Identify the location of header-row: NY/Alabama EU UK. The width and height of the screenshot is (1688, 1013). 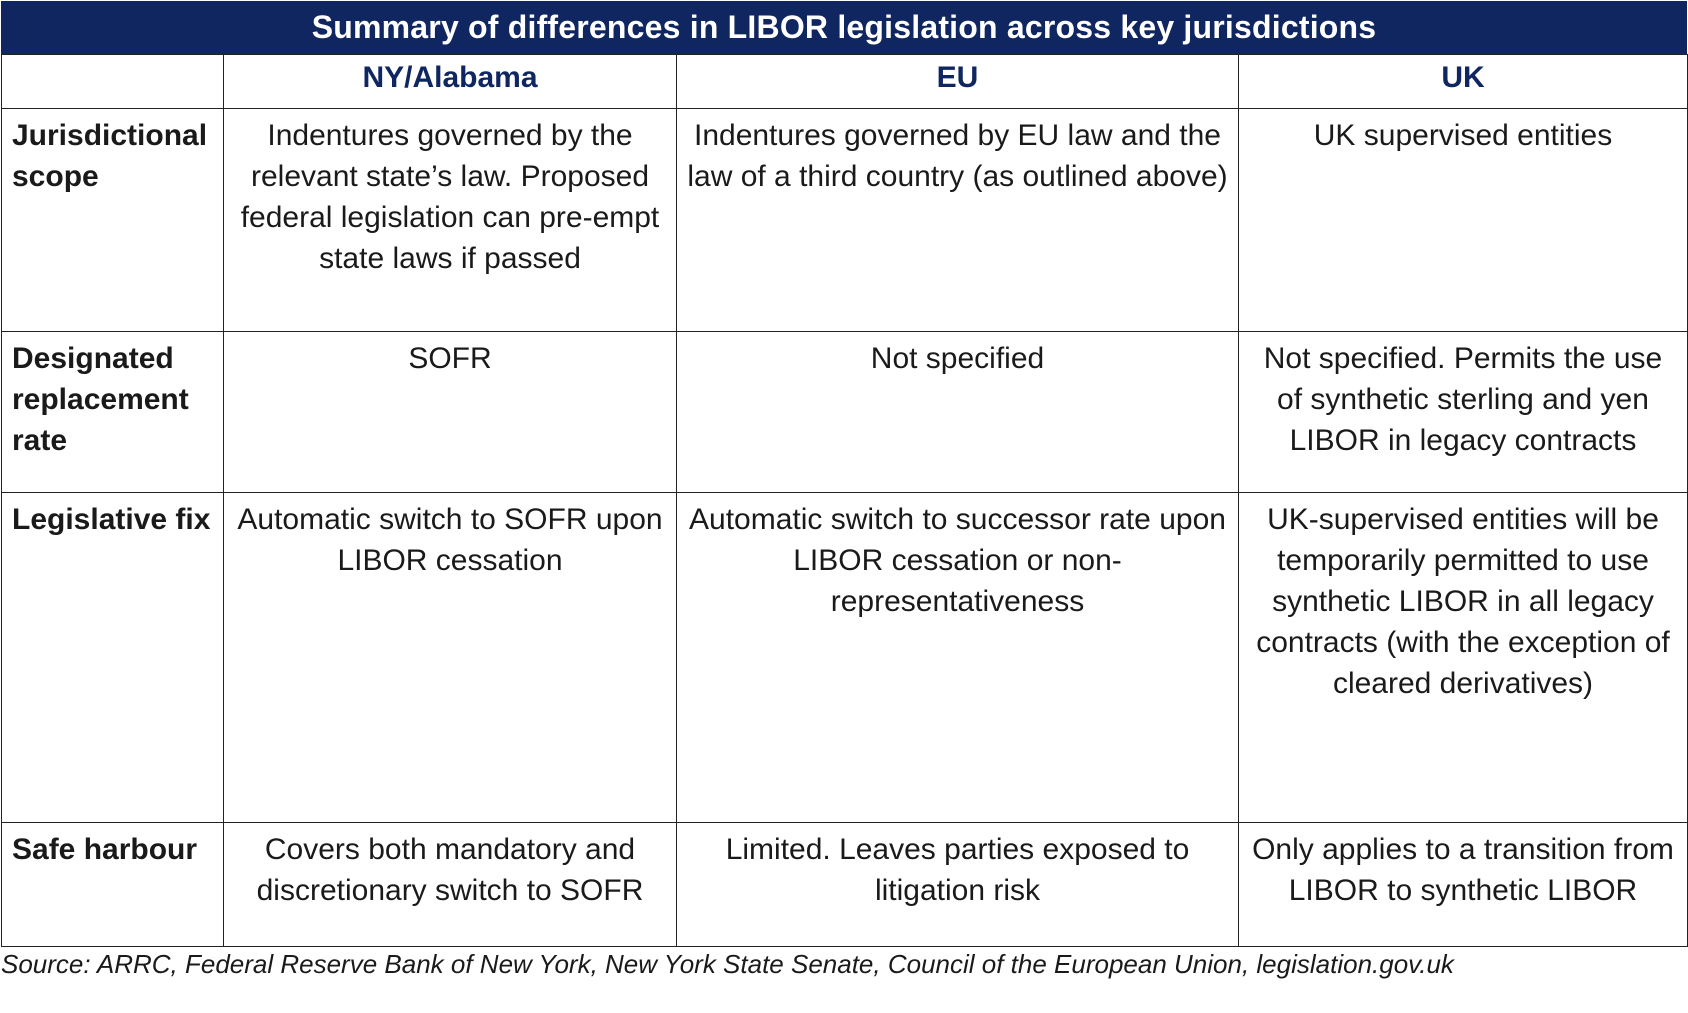
(844, 81).